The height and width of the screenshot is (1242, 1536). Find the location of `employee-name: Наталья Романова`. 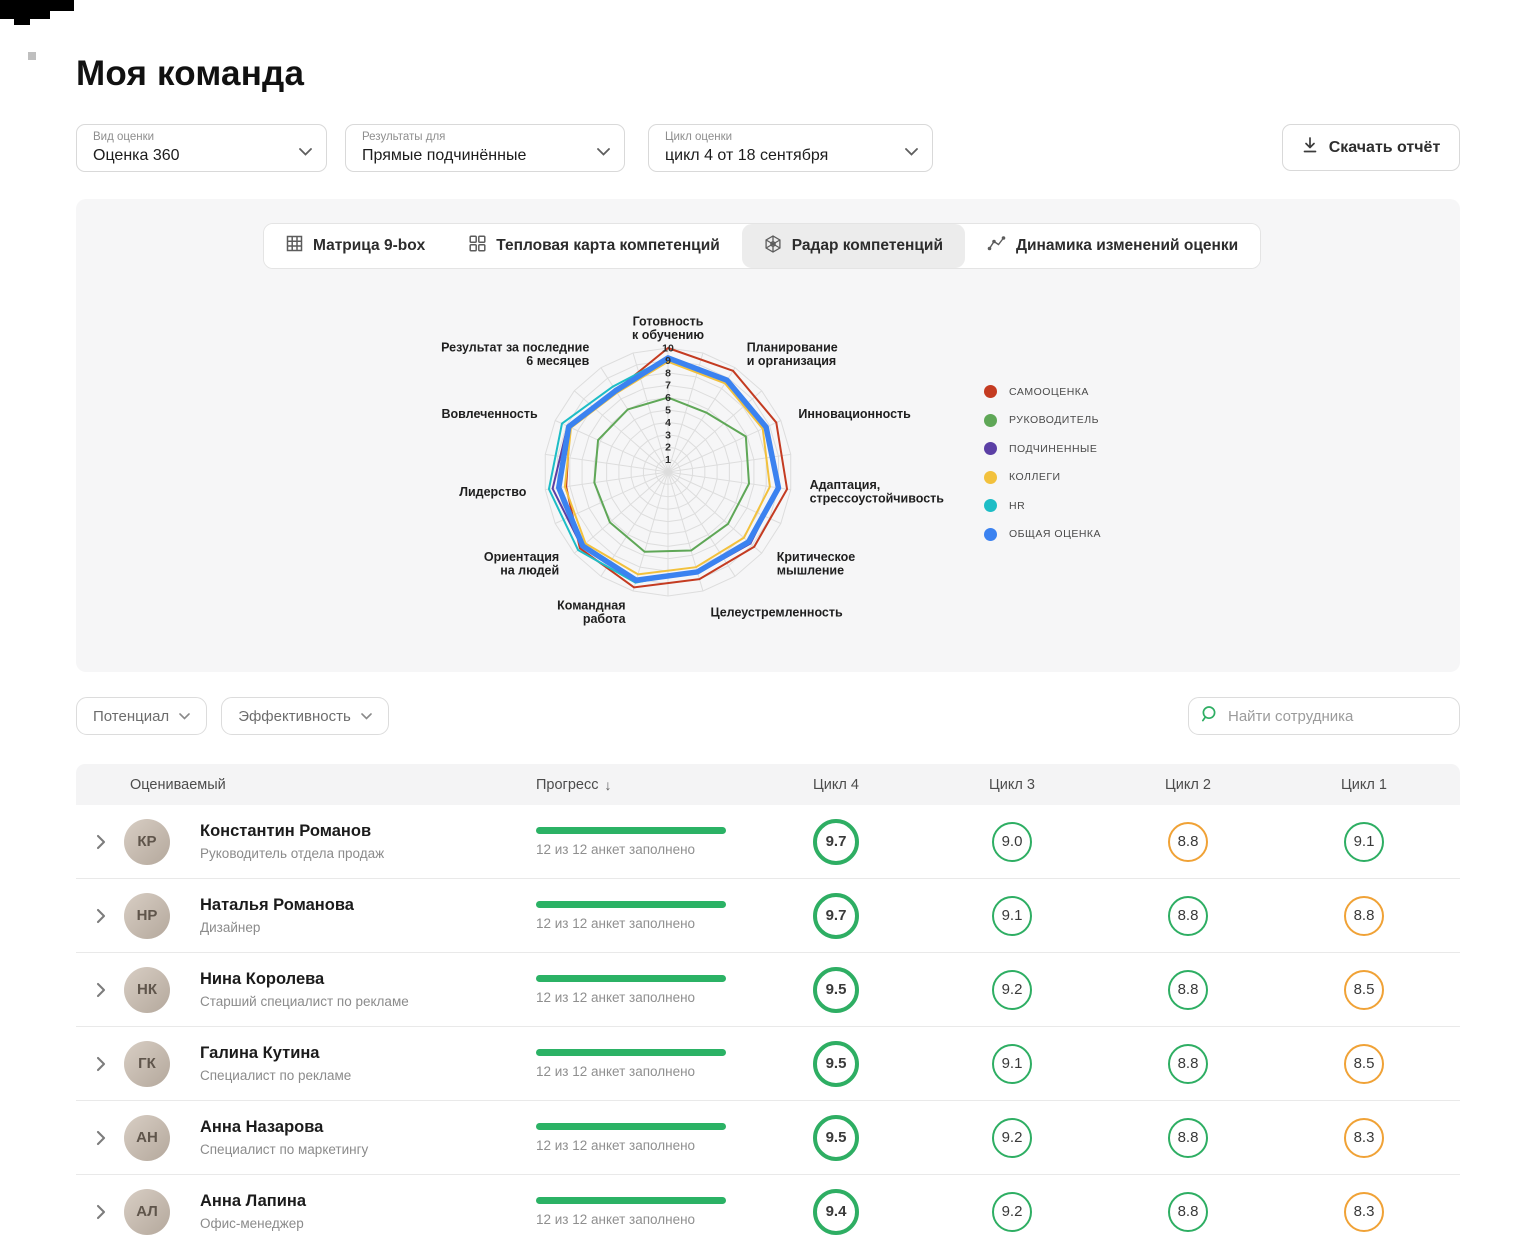

employee-name: Наталья Романова is located at coordinates (277, 905).